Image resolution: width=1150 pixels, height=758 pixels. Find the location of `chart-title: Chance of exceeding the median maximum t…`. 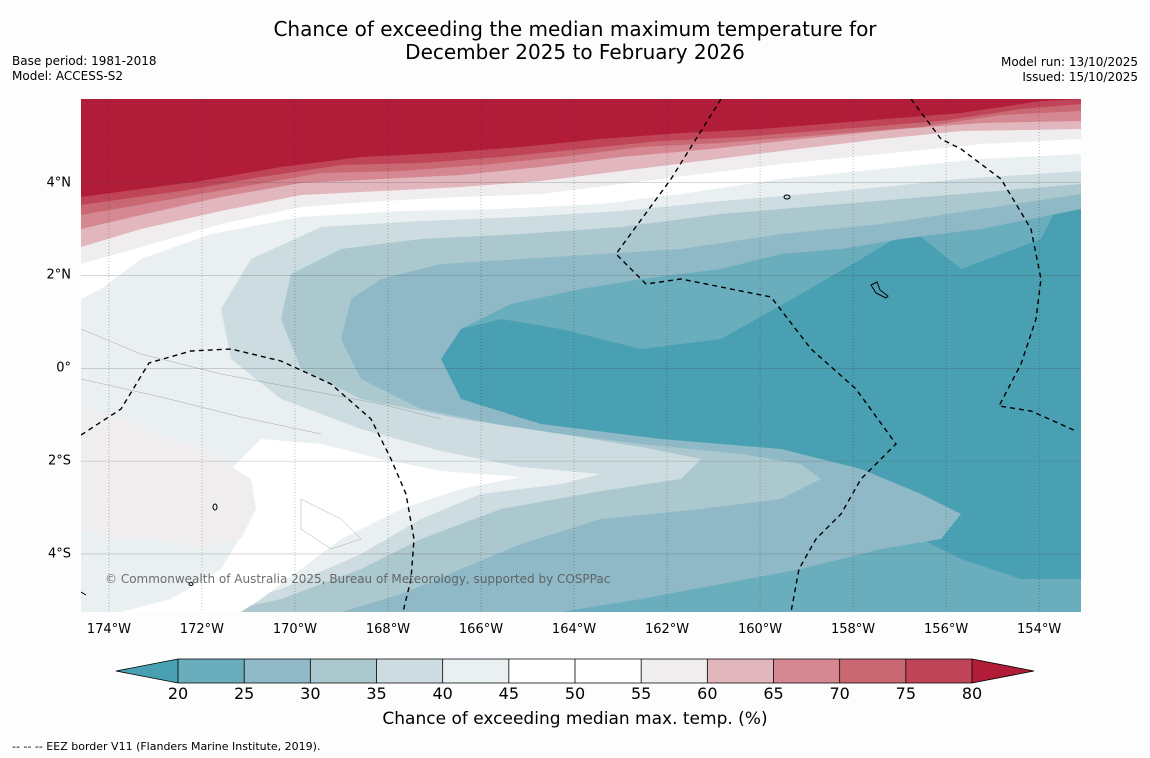

chart-title: Chance of exceeding the median maximum t… is located at coordinates (575, 41).